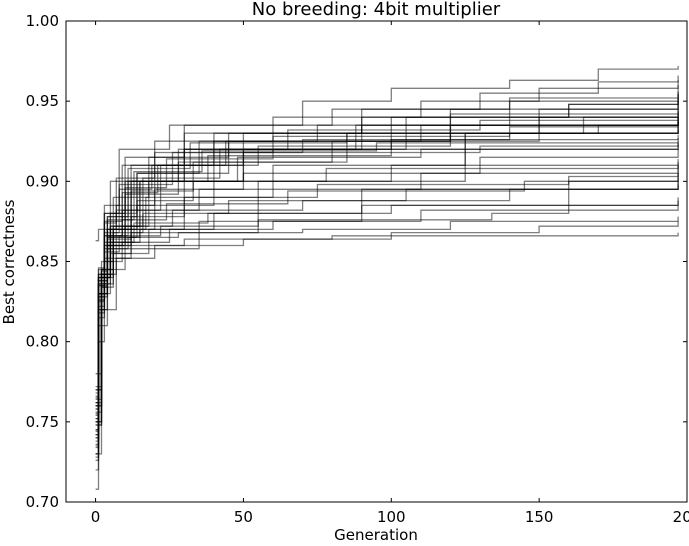 The height and width of the screenshot is (546, 689). What do you see at coordinates (243, 517) in the screenshot?
I see `x-tick-label: 50` at bounding box center [243, 517].